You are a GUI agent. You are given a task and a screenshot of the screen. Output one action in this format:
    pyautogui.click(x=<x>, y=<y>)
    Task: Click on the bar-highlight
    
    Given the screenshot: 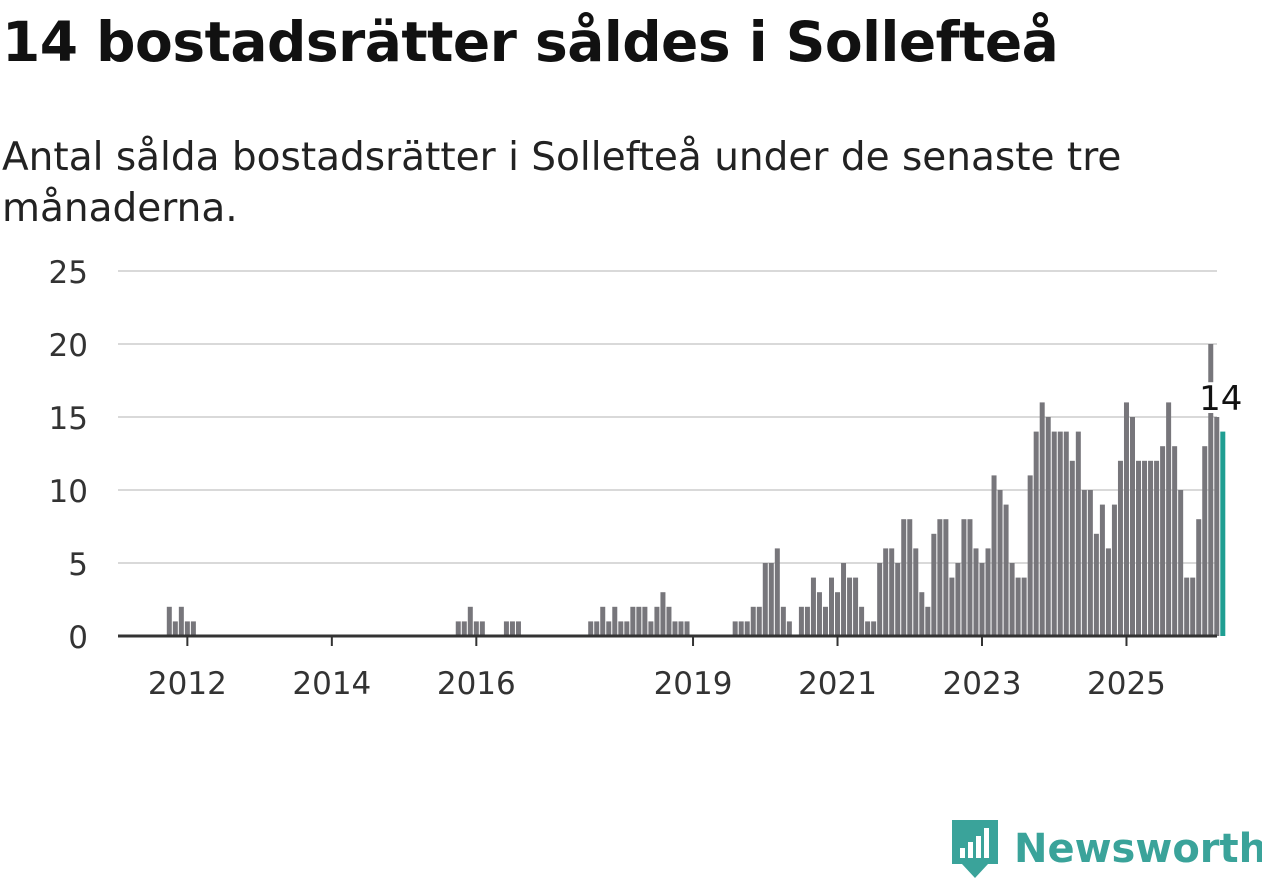 What is the action you would take?
    pyautogui.click(x=1223, y=533)
    